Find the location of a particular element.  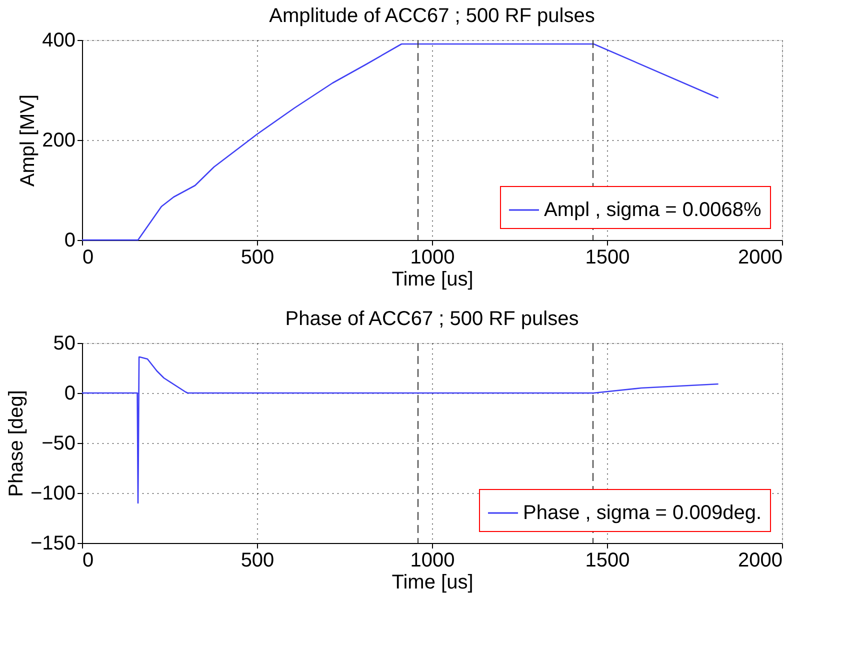

y-axis-title: Ampl [MV] is located at coordinates (28, 140).